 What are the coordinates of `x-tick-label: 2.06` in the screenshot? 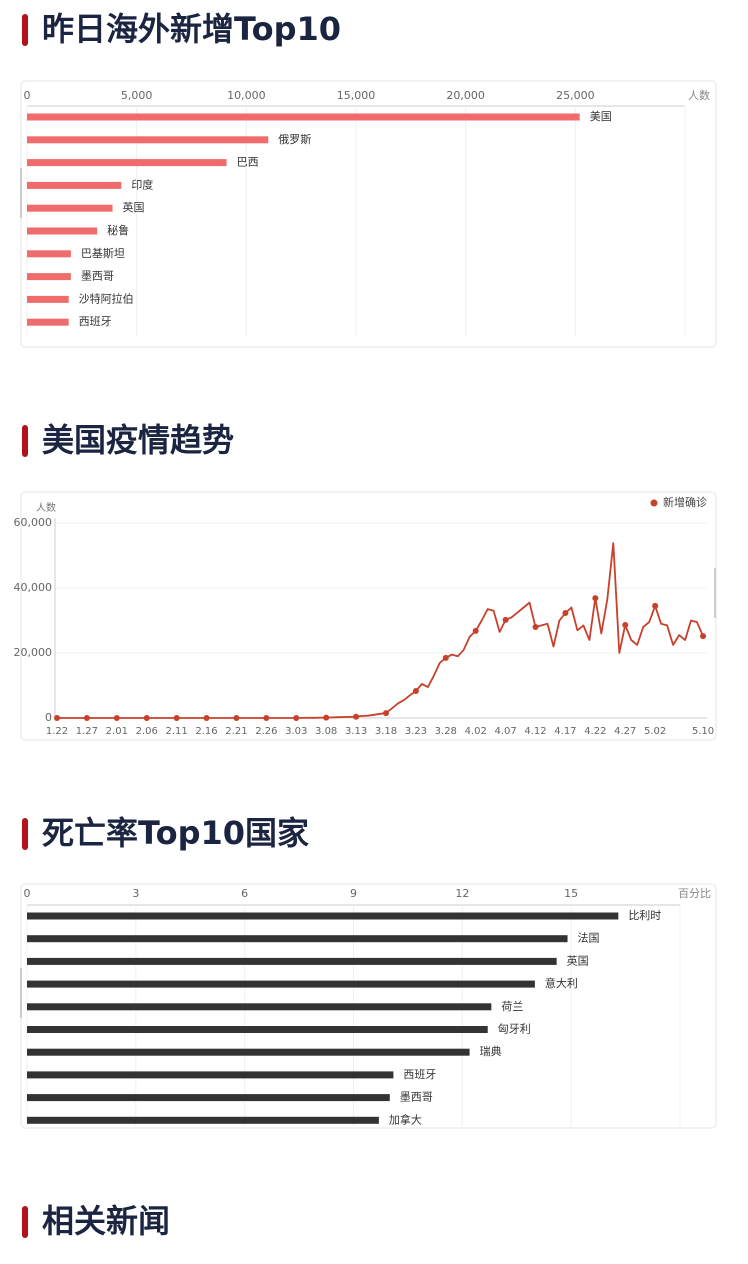 It's located at (147, 731).